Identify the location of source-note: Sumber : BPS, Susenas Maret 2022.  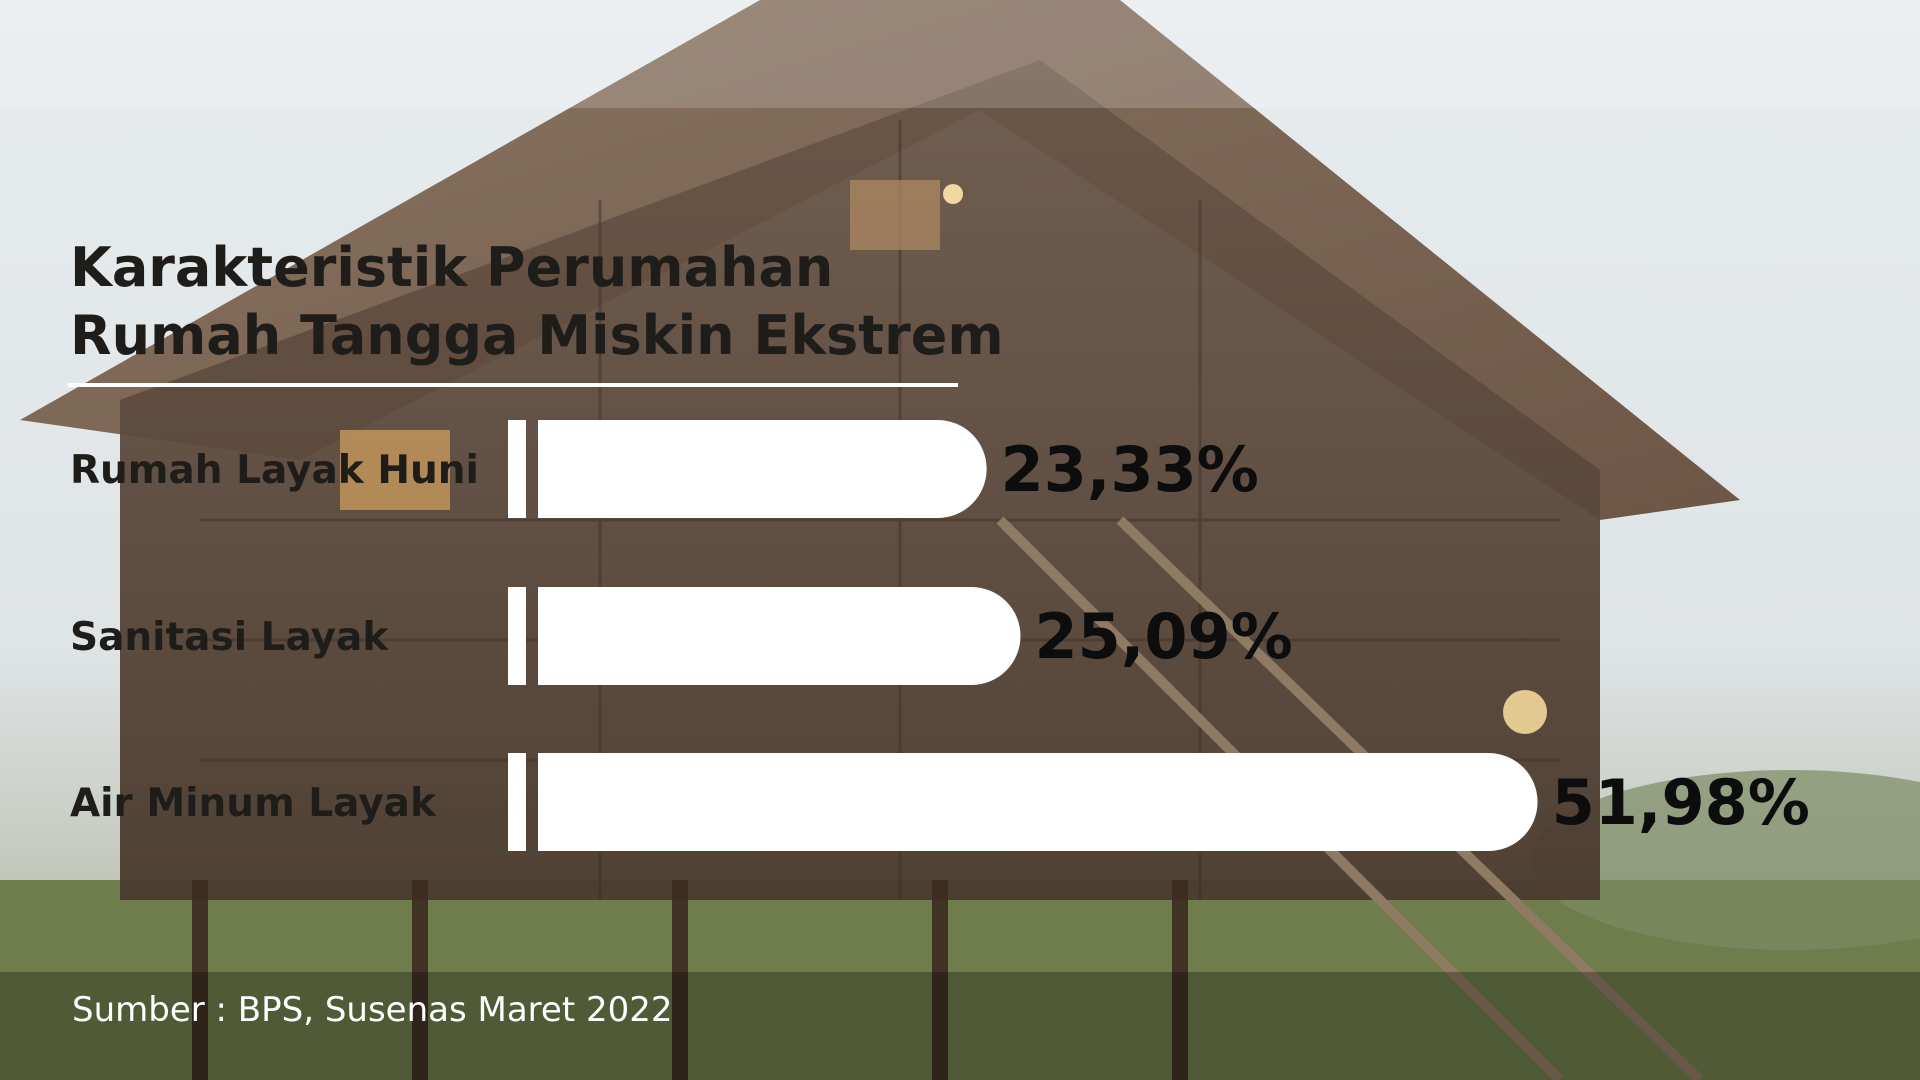
(372, 1010).